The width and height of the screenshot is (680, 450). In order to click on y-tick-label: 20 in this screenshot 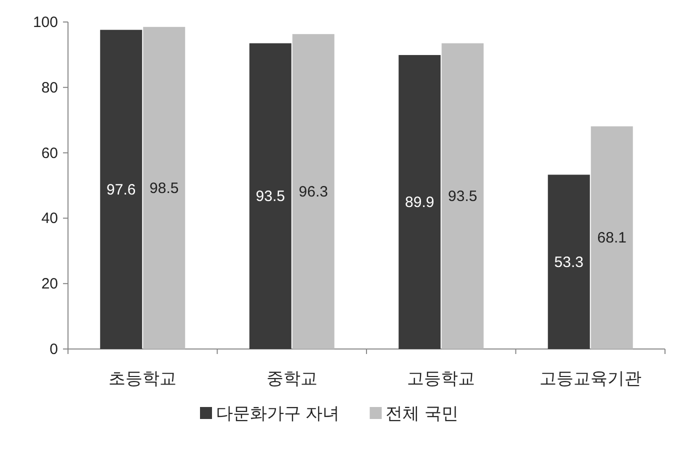, I will do `click(49, 284)`.